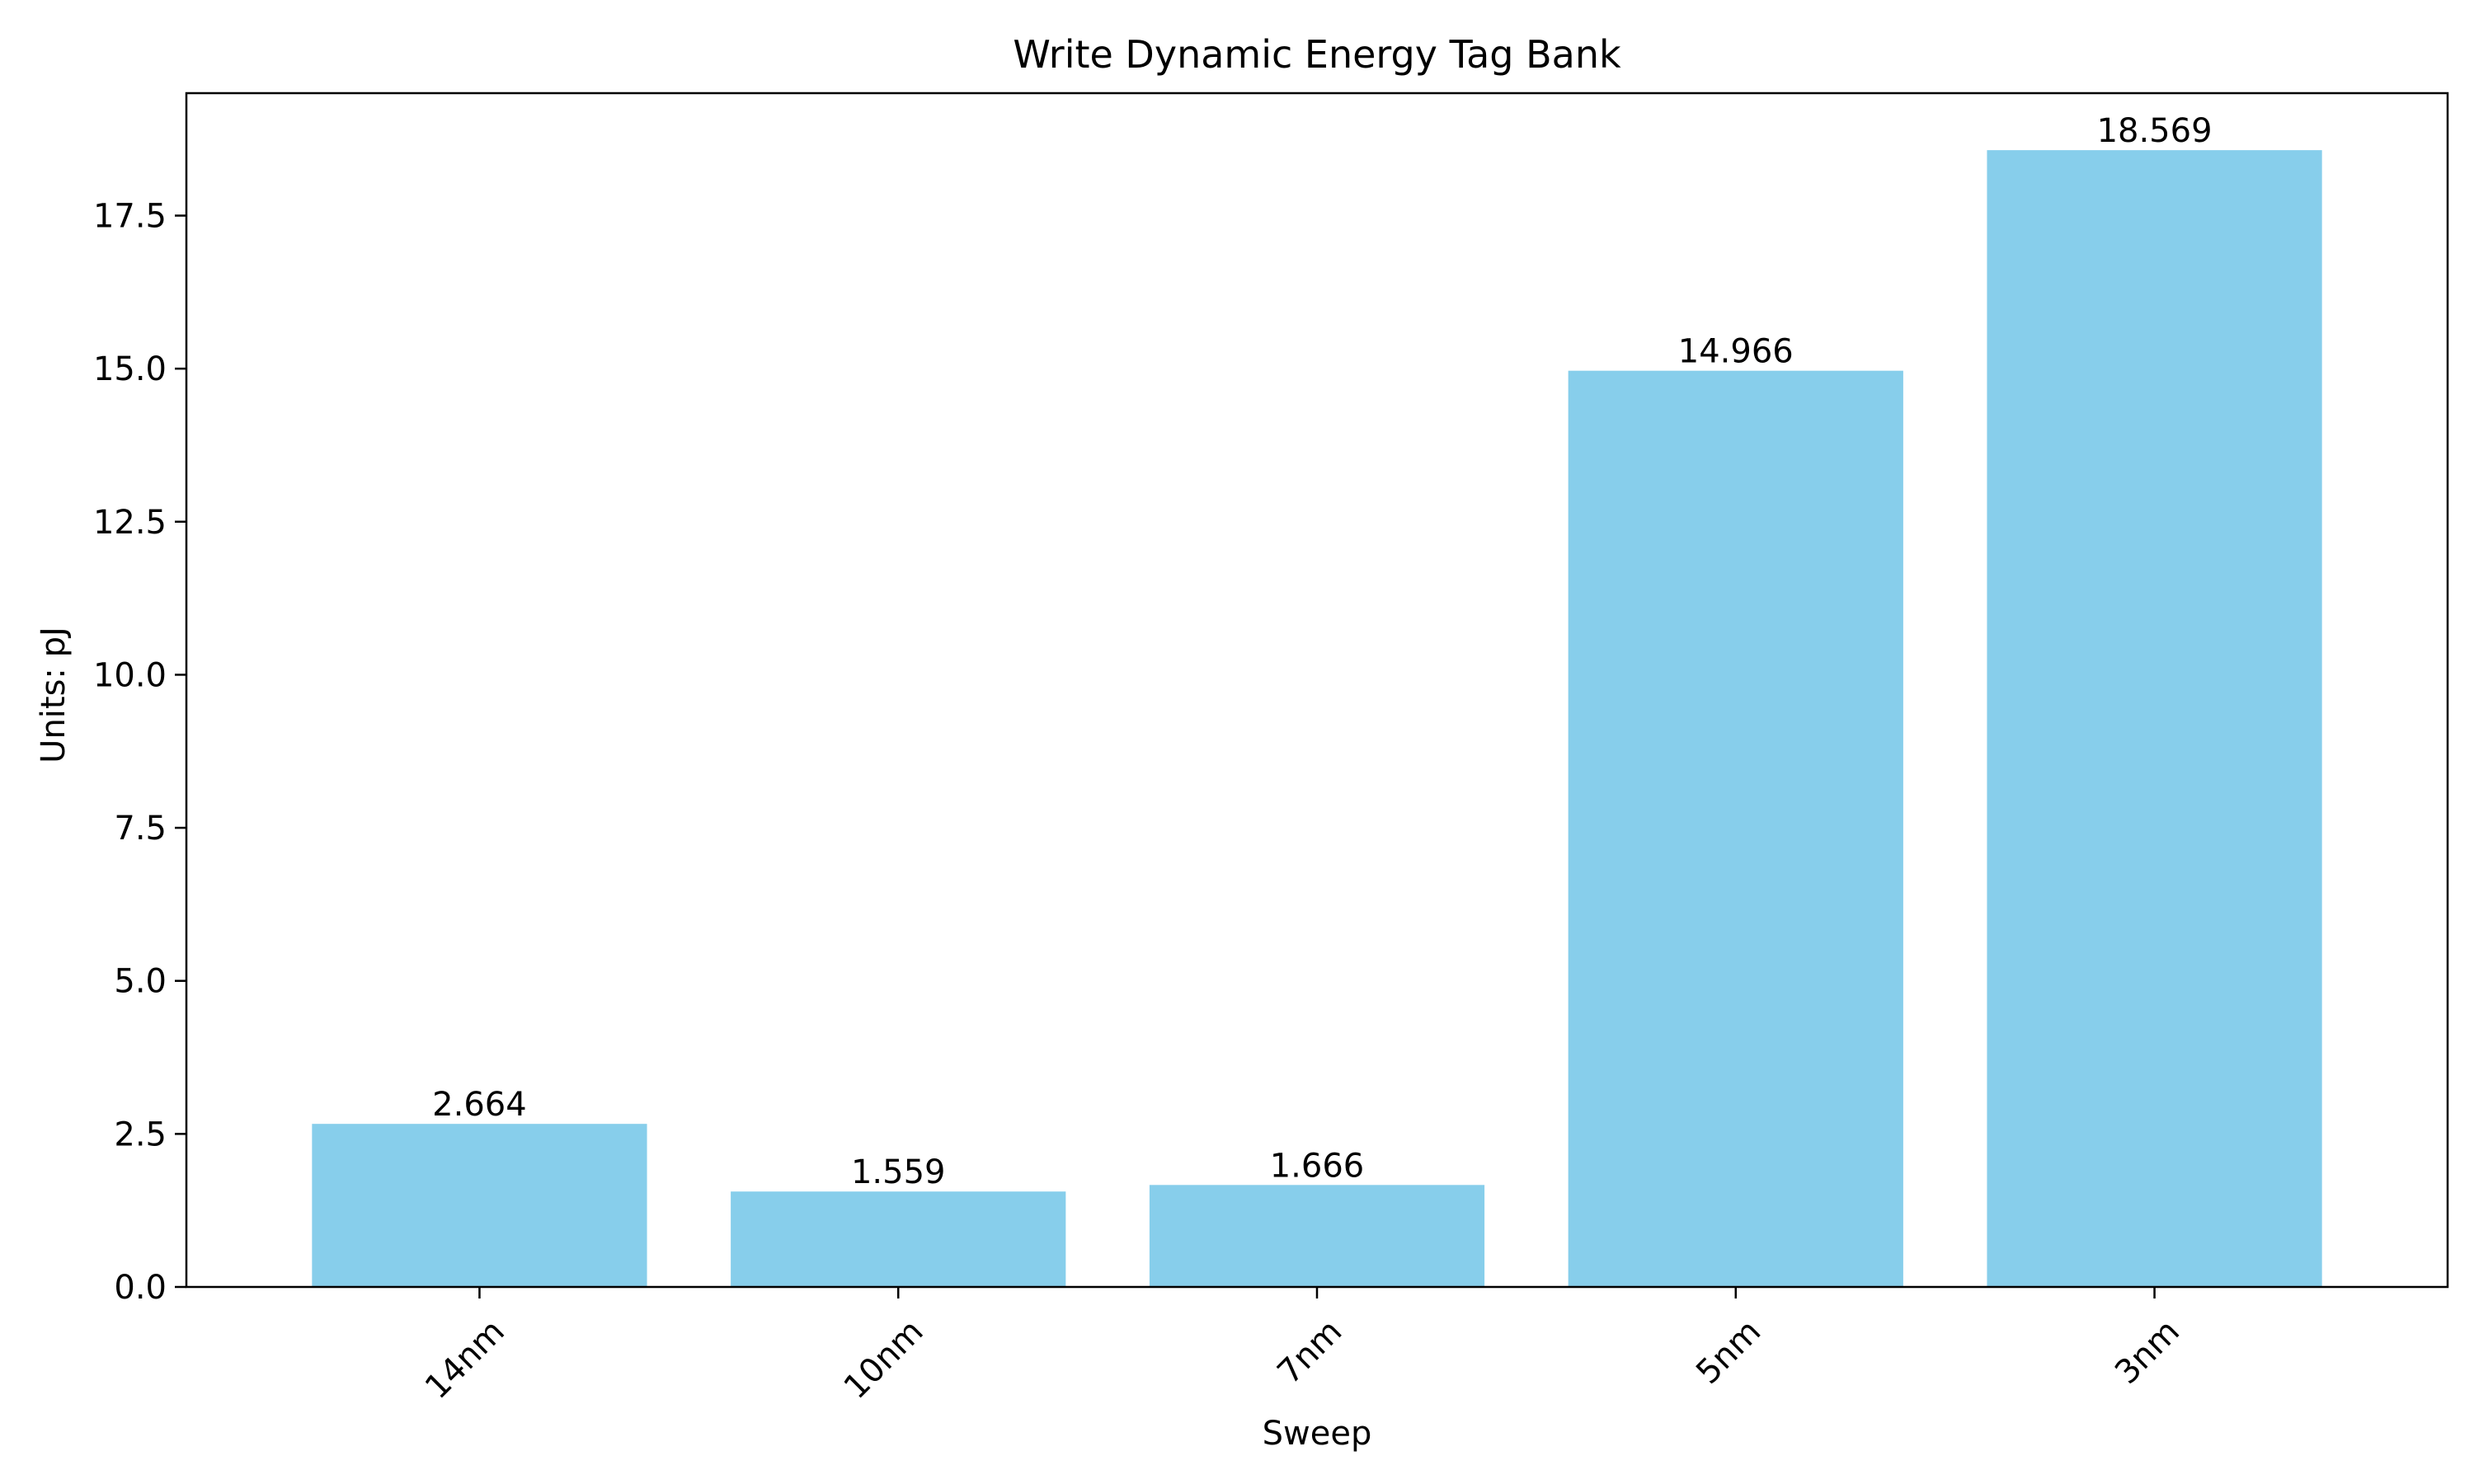 The width and height of the screenshot is (2474, 1484). Describe the element at coordinates (898, 1172) in the screenshot. I see `bar-value-label: 1.559` at that location.